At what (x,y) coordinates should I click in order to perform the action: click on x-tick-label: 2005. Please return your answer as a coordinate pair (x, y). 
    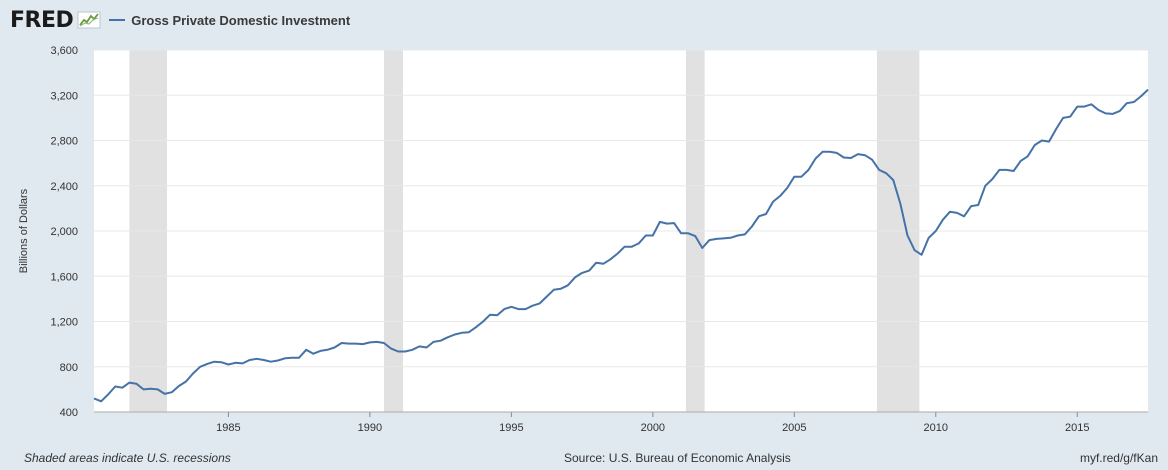
    Looking at the image, I should click on (794, 428).